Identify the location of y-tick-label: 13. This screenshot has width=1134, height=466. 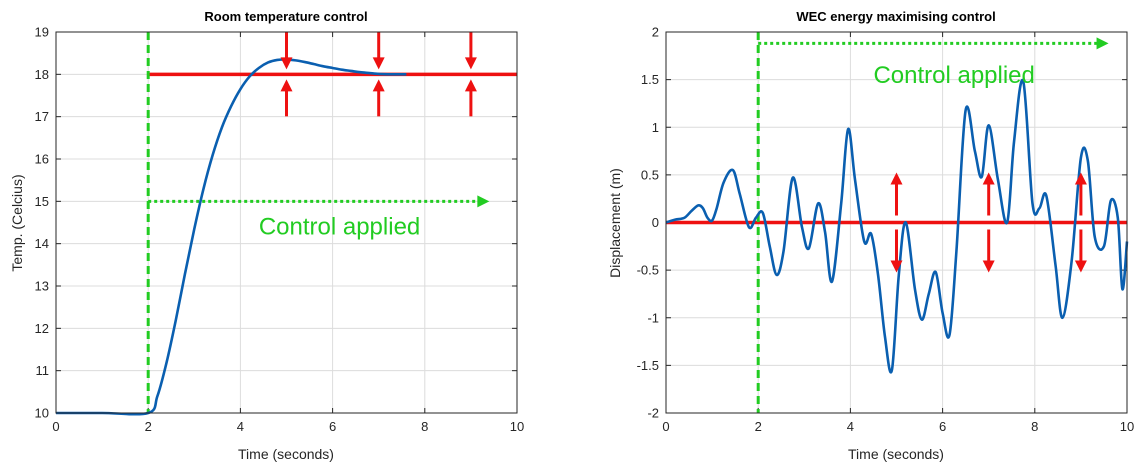
(42, 286).